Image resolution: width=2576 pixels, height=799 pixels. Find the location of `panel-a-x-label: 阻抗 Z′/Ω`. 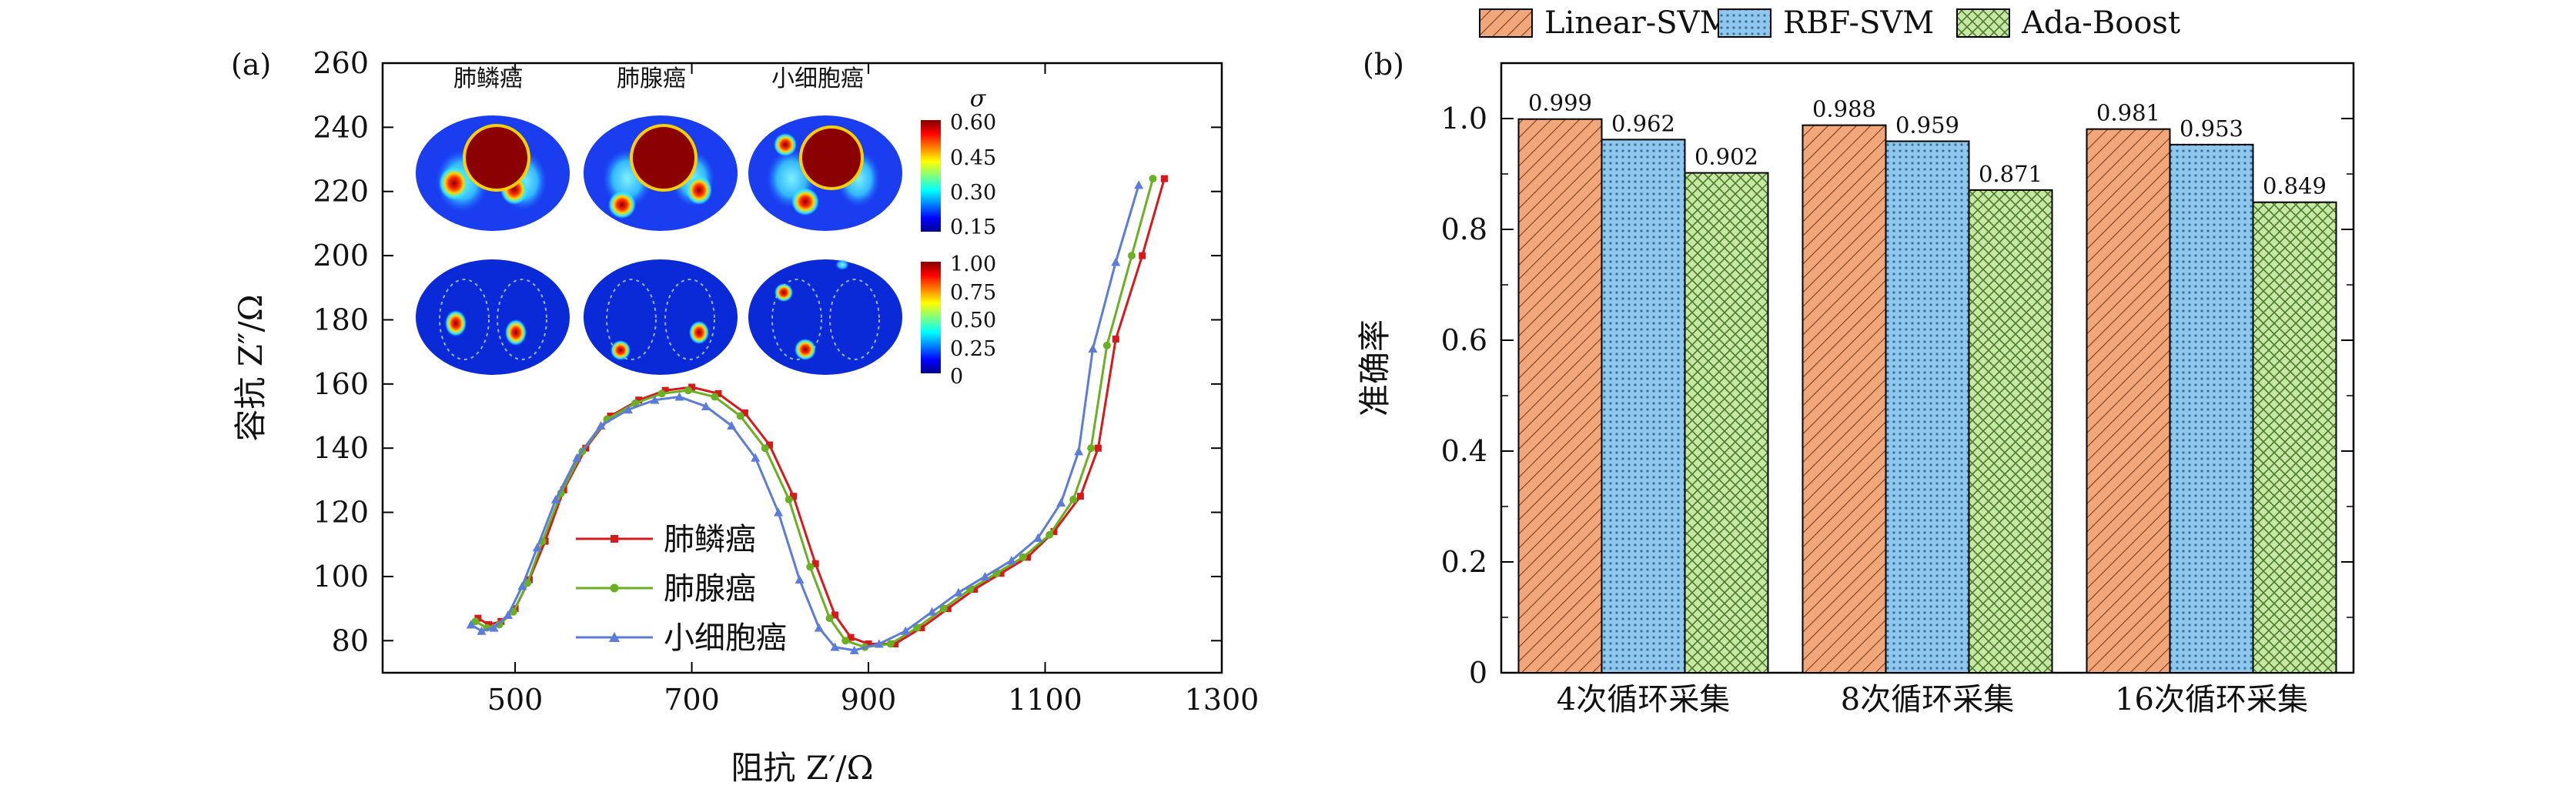

panel-a-x-label: 阻抗 Z′/Ω is located at coordinates (802, 768).